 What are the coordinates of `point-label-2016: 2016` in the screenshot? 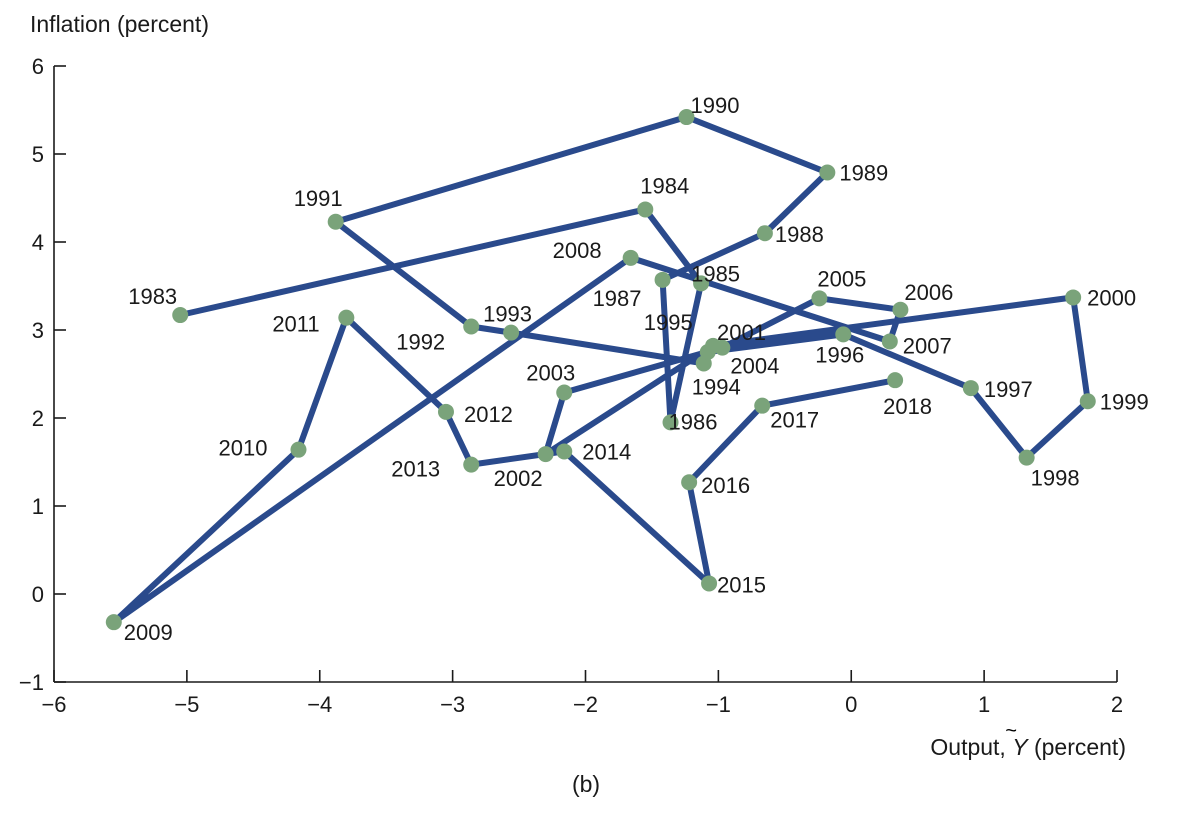 It's located at (725, 485).